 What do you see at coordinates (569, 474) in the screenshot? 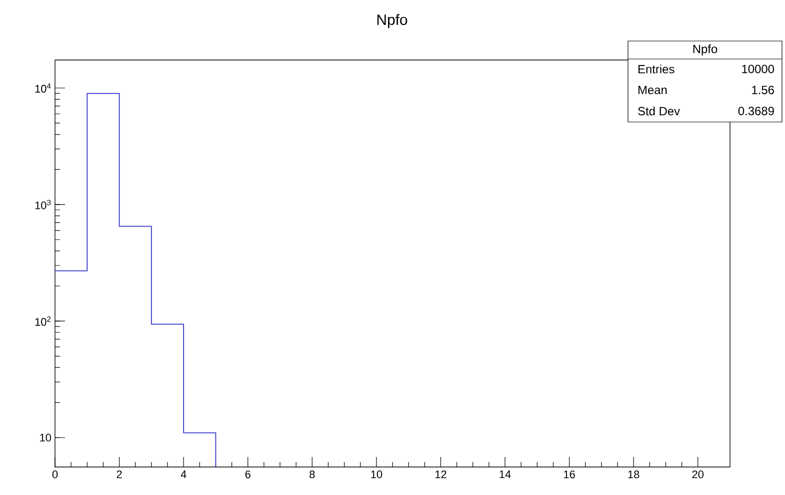
I see `x-tick-label: 16` at bounding box center [569, 474].